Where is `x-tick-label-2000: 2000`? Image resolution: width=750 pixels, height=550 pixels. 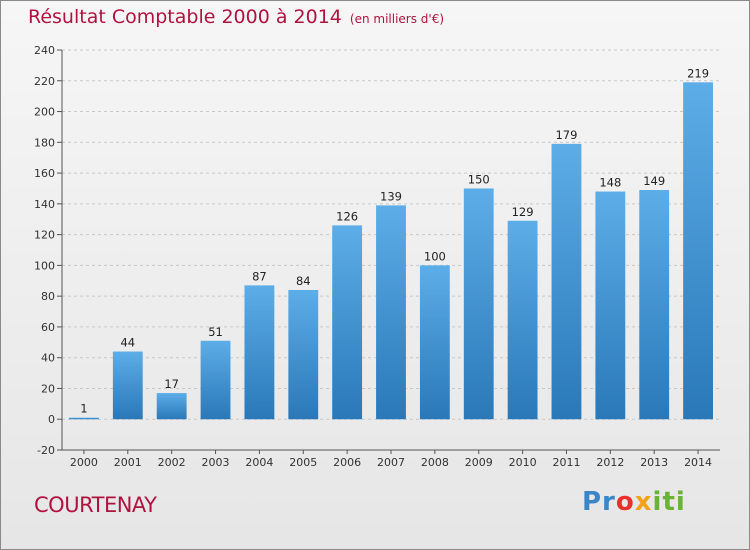 x-tick-label-2000: 2000 is located at coordinates (84, 462).